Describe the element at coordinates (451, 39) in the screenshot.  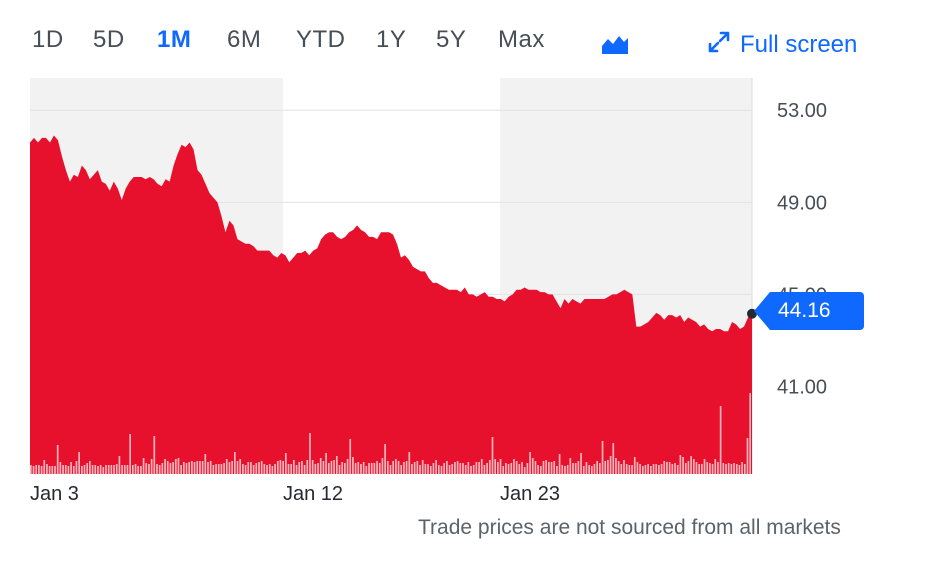
I see `range-5y-button: 5Y` at that location.